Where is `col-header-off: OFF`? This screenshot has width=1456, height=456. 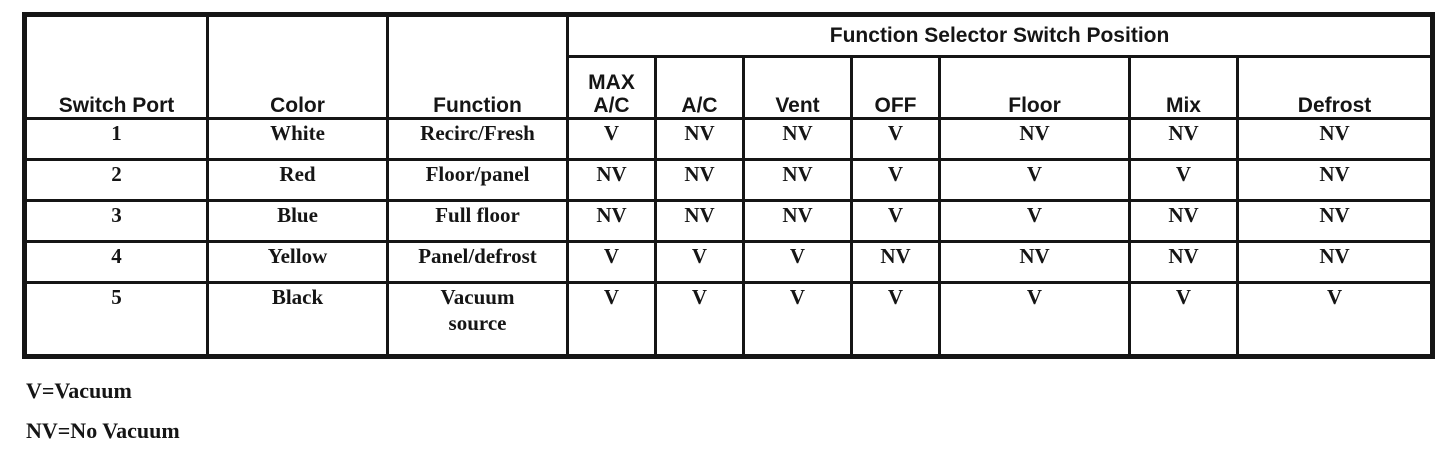
col-header-off: OFF is located at coordinates (895, 87).